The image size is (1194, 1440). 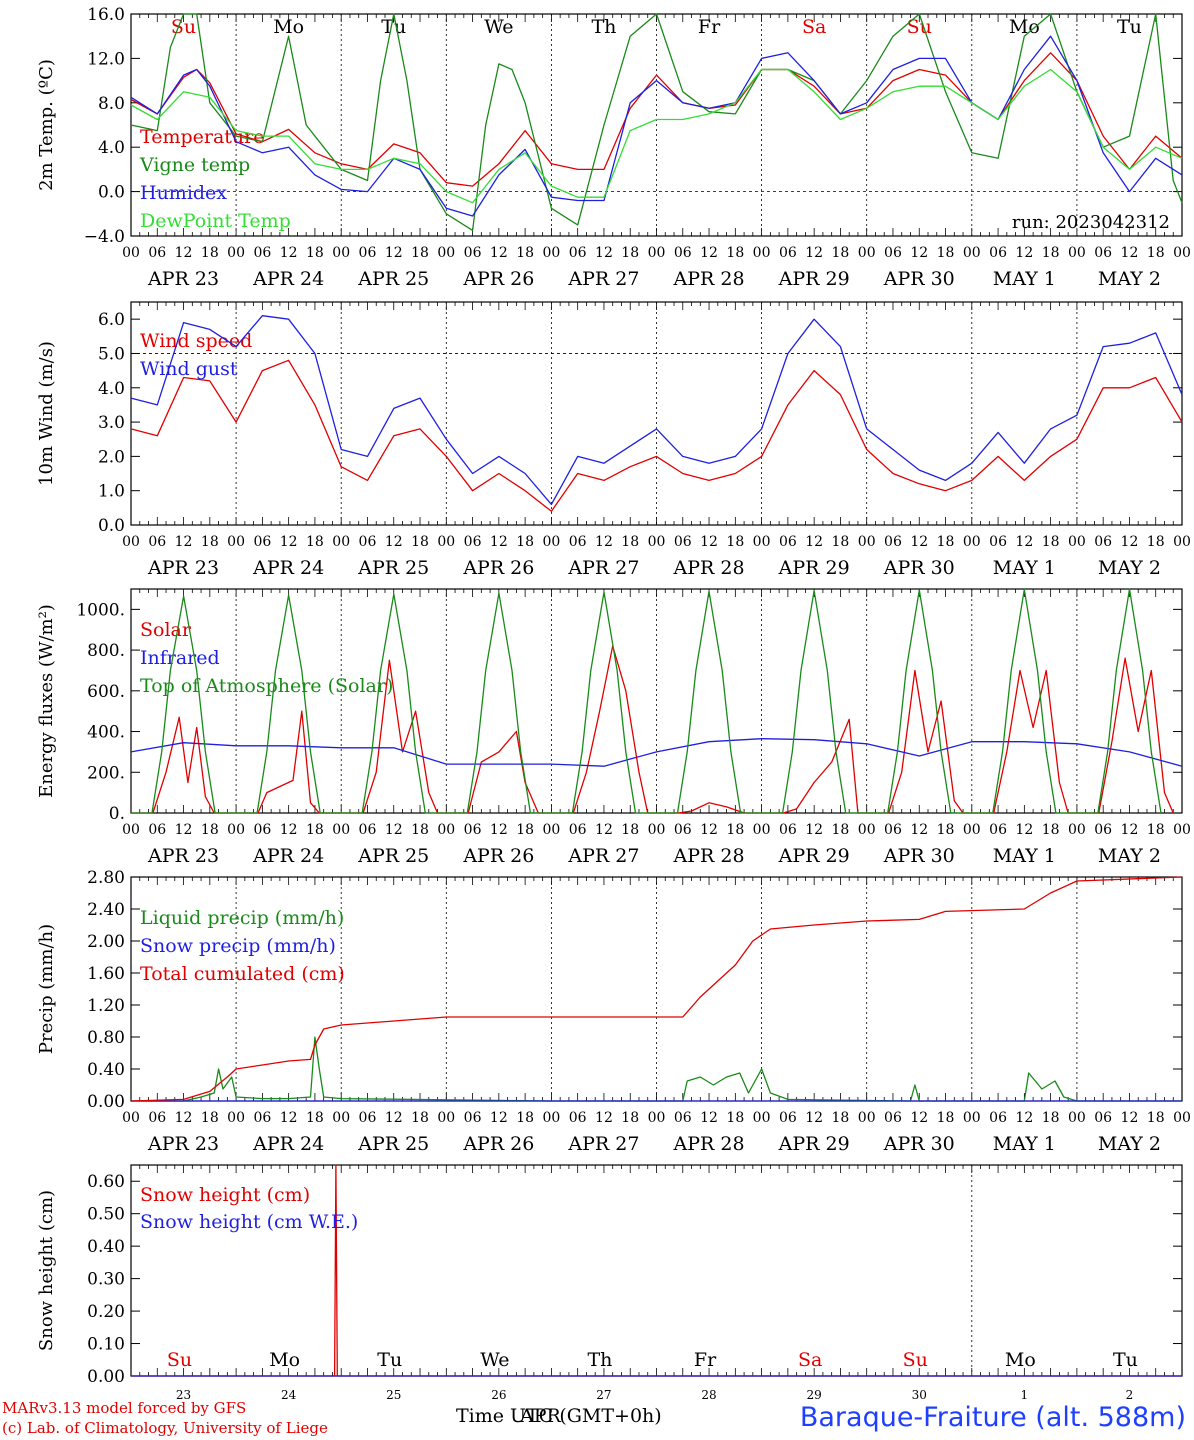 What do you see at coordinates (104, 237) in the screenshot?
I see `y-tick-label: −4.0` at bounding box center [104, 237].